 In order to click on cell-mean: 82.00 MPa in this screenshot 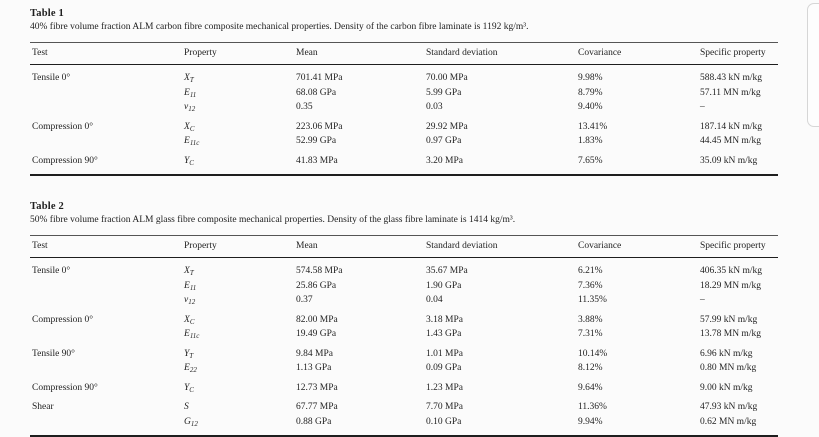, I will do `click(317, 319)`.